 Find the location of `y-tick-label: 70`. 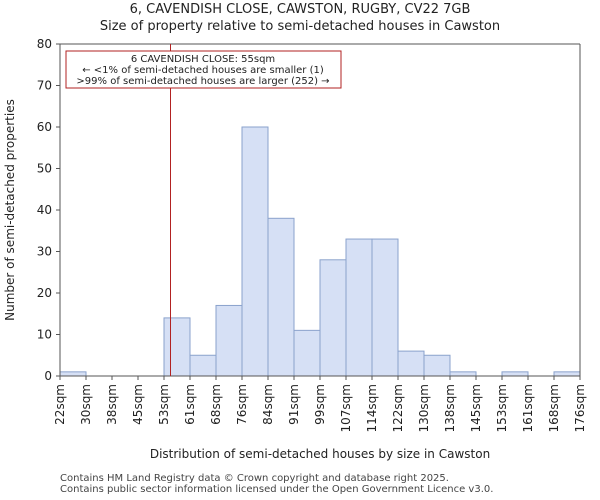

y-tick-label: 70 is located at coordinates (44, 86).